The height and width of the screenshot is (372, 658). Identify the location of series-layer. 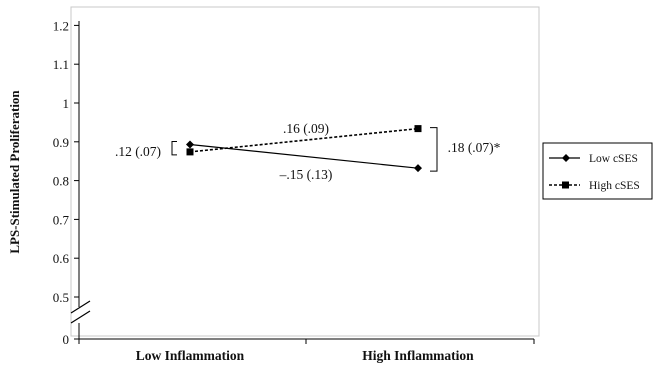
(304, 149).